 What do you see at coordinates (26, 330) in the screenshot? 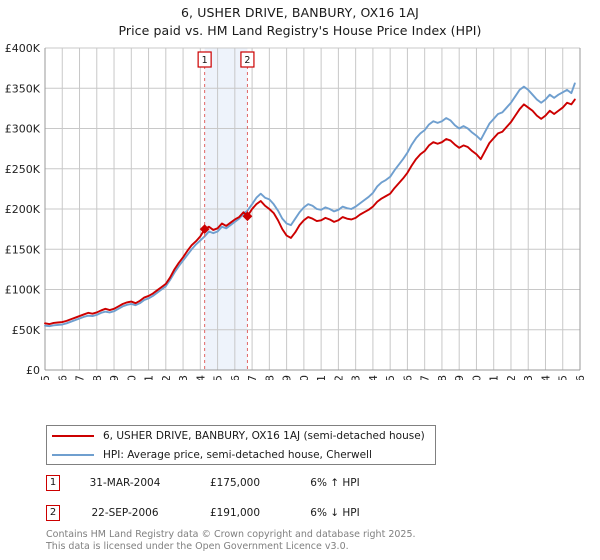
I see `svg-text: £50K` at bounding box center [26, 330].